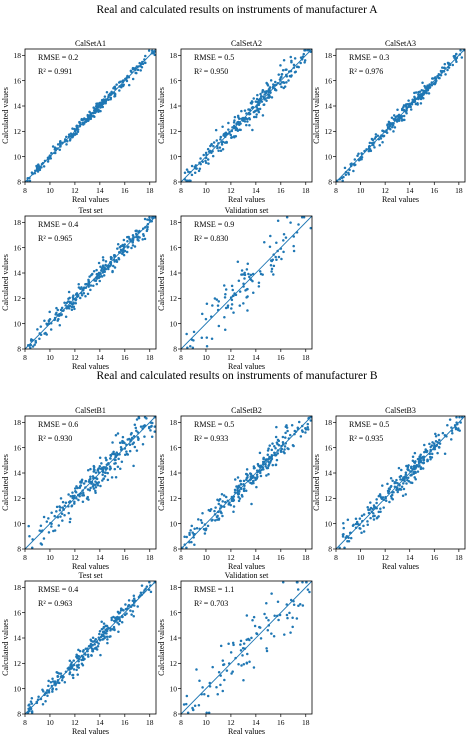  I want to click on y-tick-label: 16, so click(174, 247).